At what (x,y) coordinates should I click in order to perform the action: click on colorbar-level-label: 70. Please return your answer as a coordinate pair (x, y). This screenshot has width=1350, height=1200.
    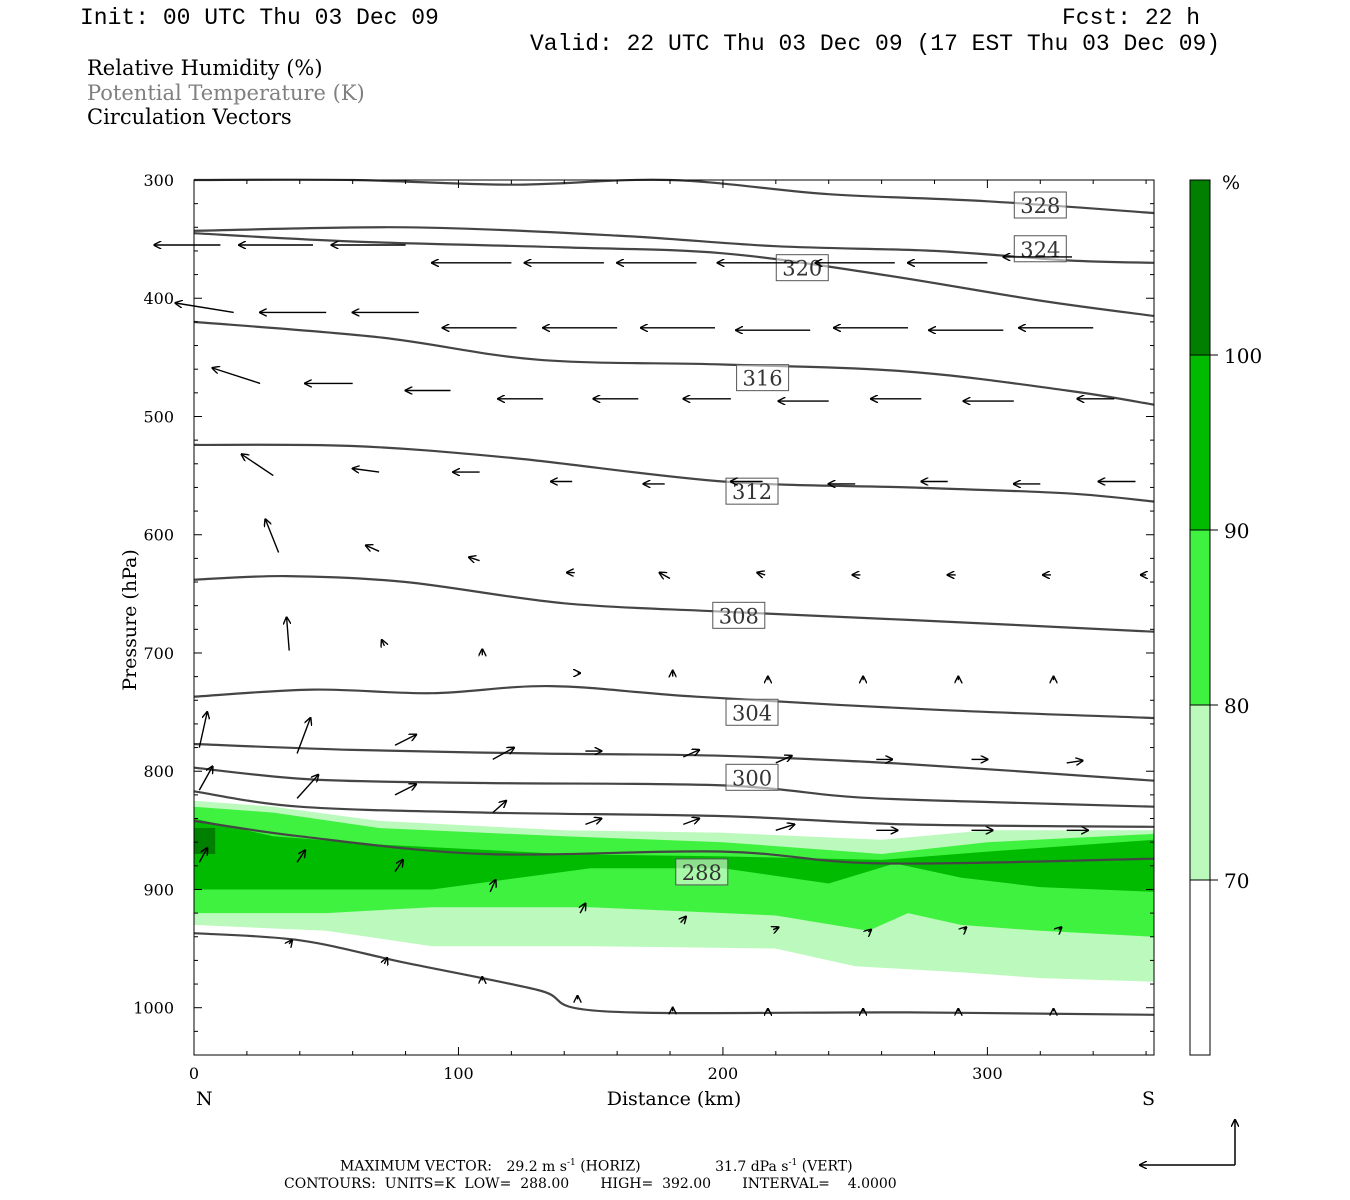
    Looking at the image, I should click on (1236, 881).